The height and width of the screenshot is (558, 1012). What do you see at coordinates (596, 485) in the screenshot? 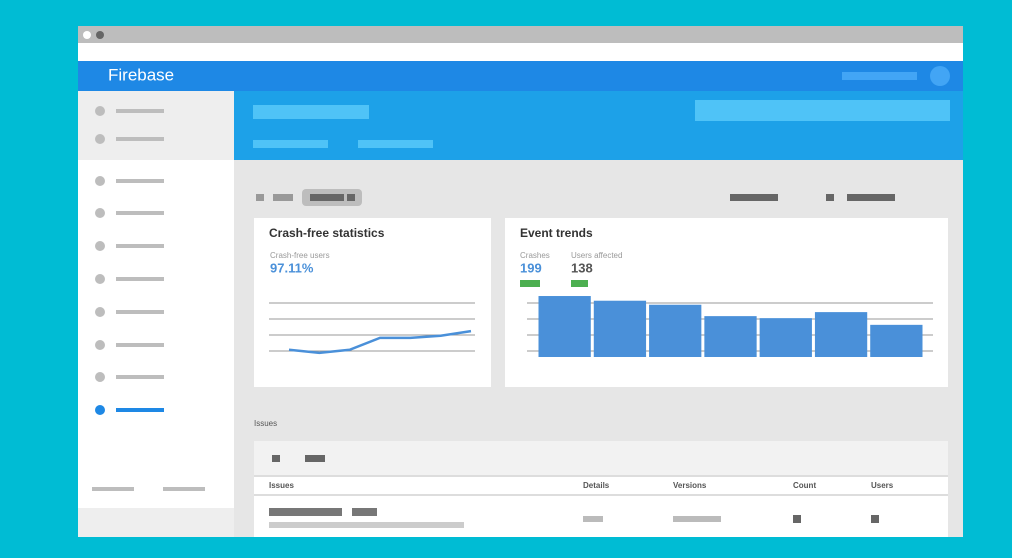
I see `column-header: Details` at bounding box center [596, 485].